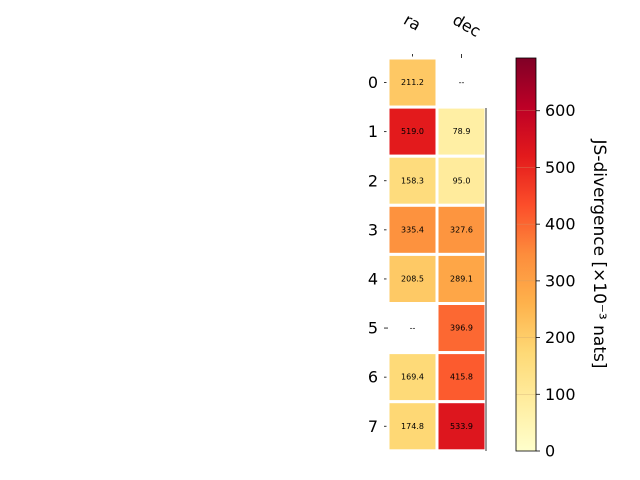 This screenshot has width=640, height=480. I want to click on cell-value-label: 208.5, so click(412, 278).